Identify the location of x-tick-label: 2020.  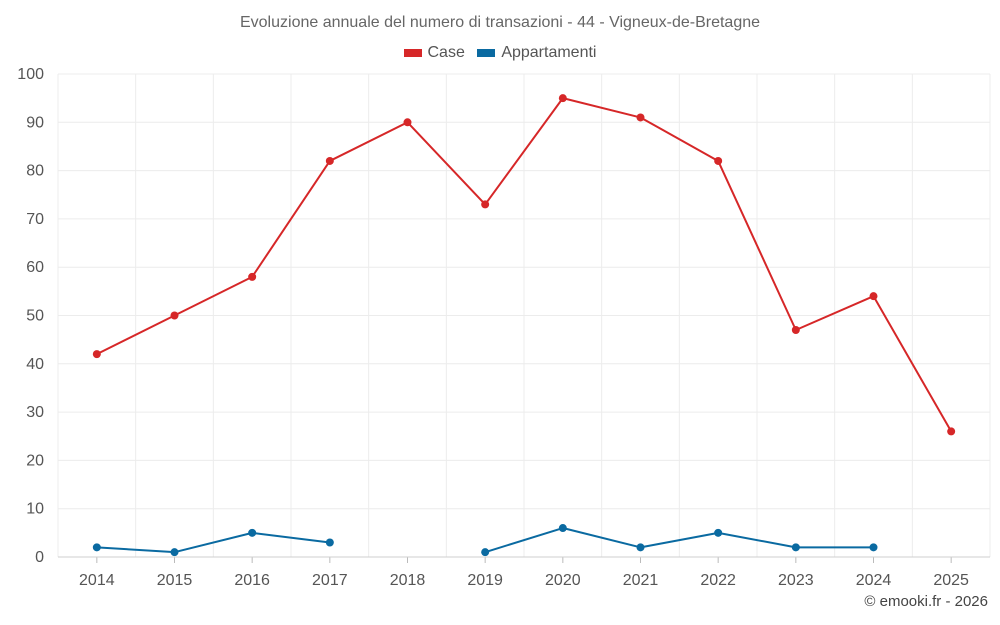
(563, 580).